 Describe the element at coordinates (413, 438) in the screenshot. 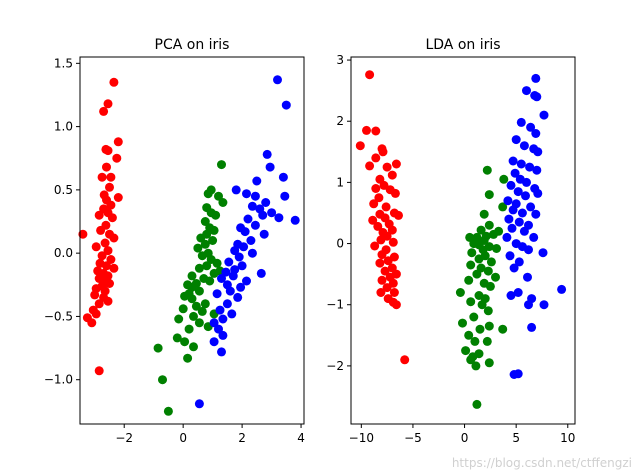

I see `lda-xtick-label: −5` at that location.